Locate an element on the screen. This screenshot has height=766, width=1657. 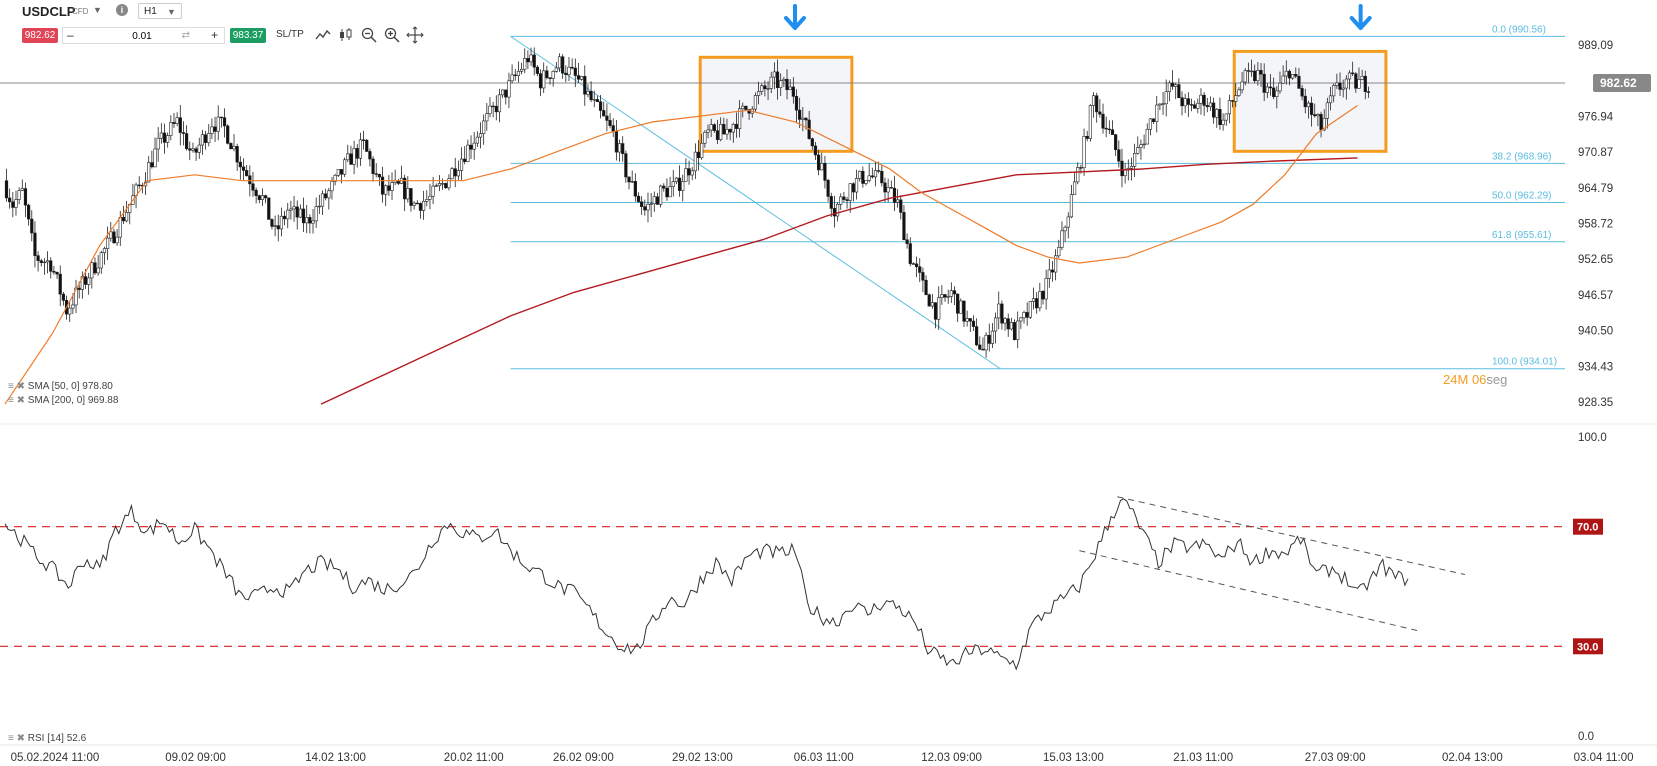
chevron-down-icon: ▼ is located at coordinates (97, 10).